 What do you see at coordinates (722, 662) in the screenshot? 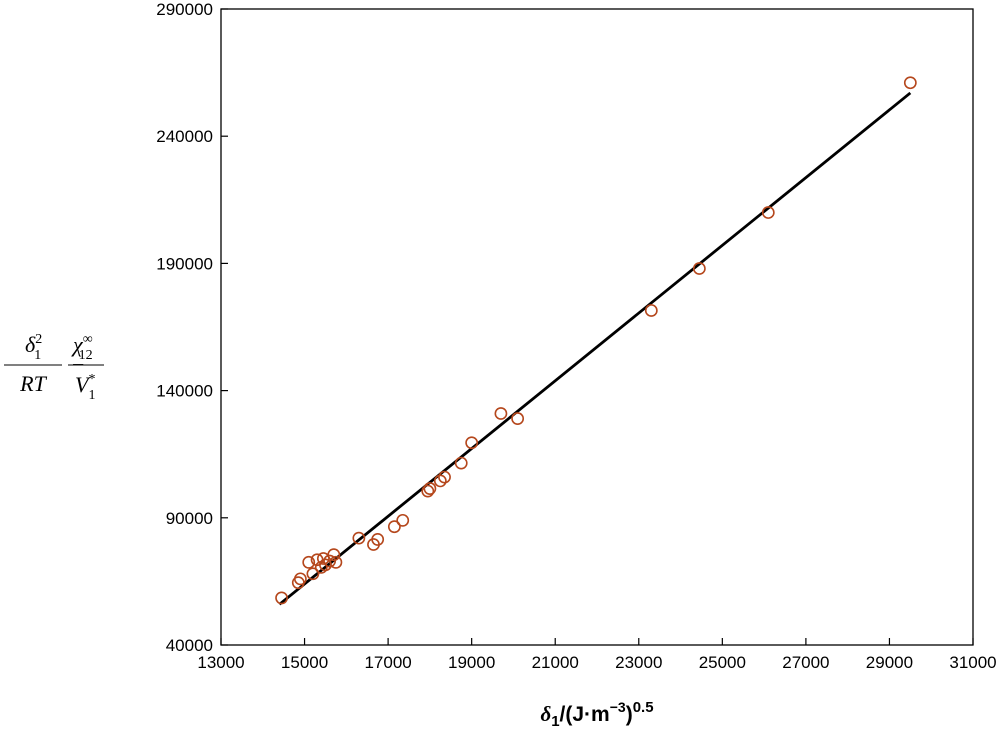
I see `x-tick-label: 25000` at bounding box center [722, 662].